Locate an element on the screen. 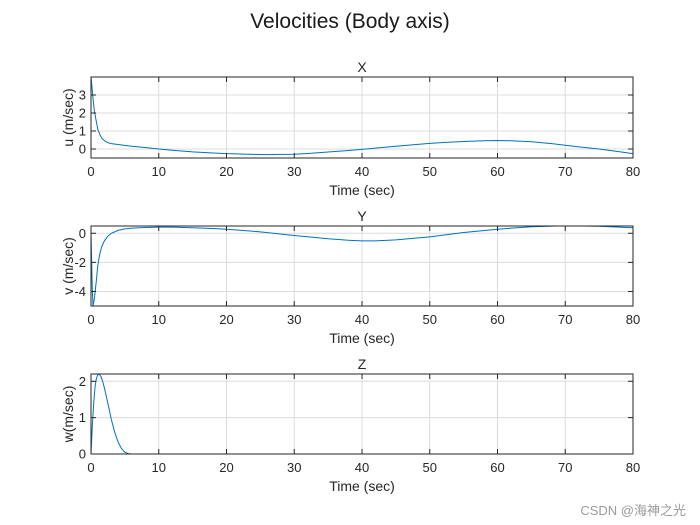 This screenshot has height=525, width=700. figure-title: Velocities (Body axis) is located at coordinates (350, 21).